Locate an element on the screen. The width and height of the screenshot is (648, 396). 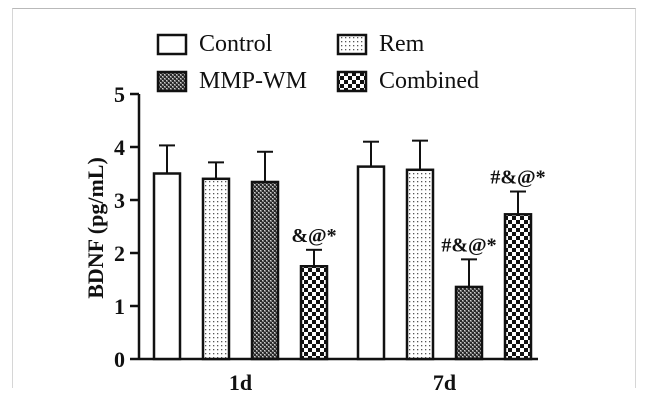
significance-annotation: &@* is located at coordinates (313, 236).